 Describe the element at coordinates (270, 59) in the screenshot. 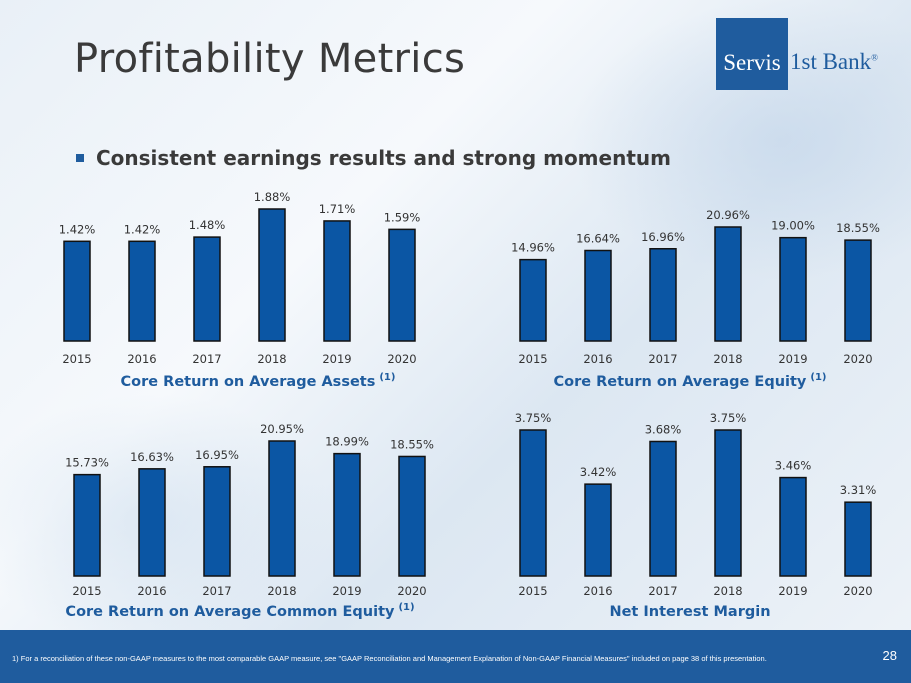

I see `page-title: Profitability Metrics` at that location.